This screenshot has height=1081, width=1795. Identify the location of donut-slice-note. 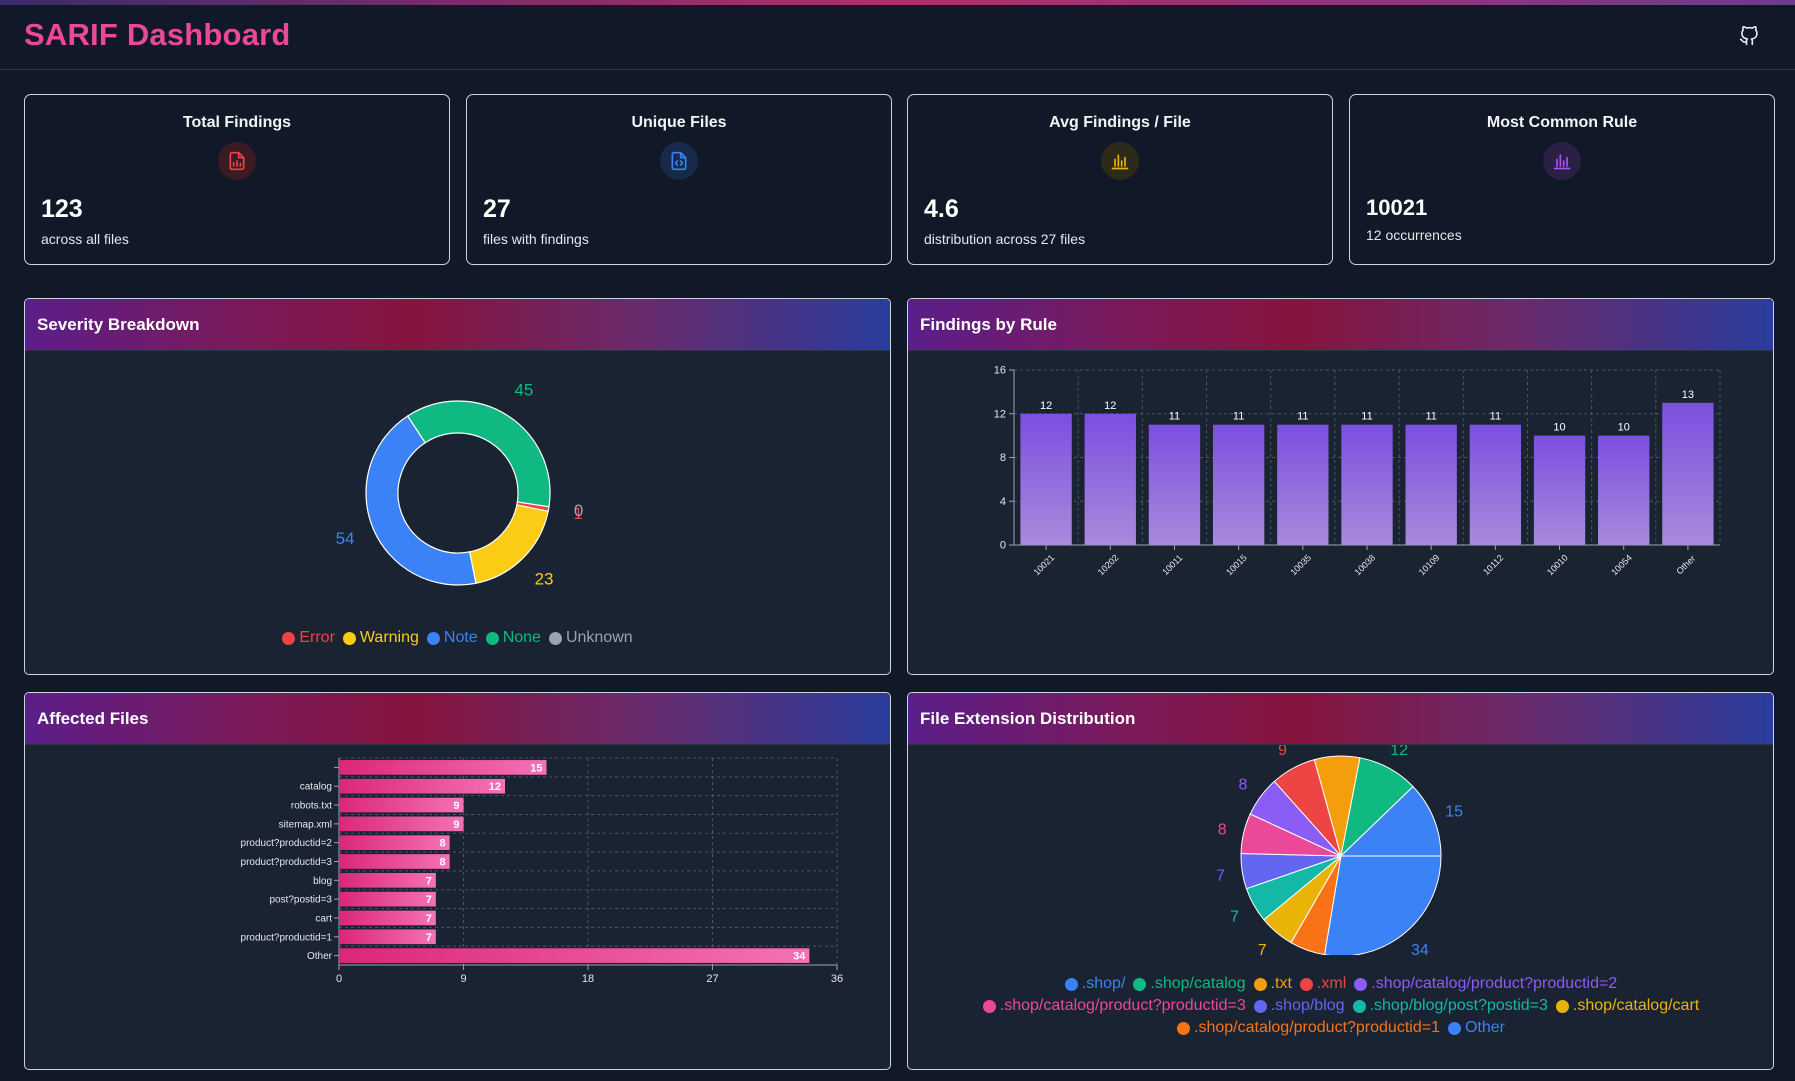
(421, 500).